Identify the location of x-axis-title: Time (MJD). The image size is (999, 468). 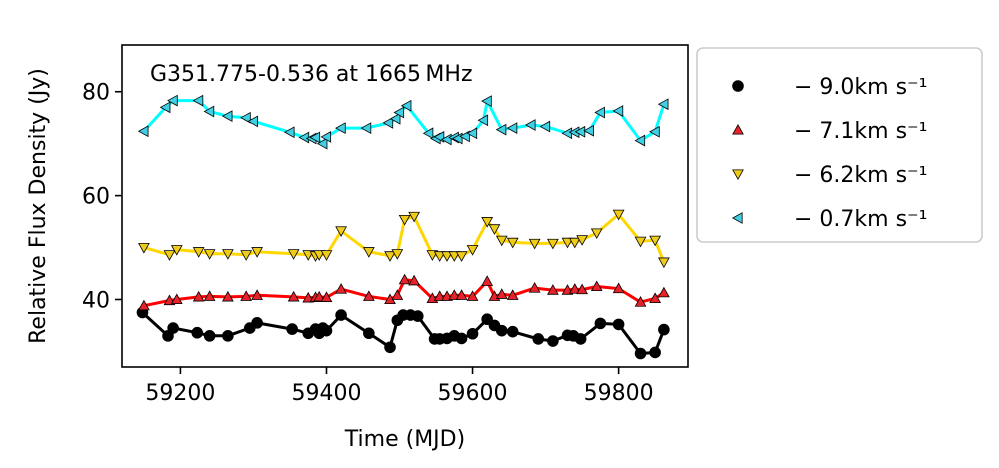
(404, 439).